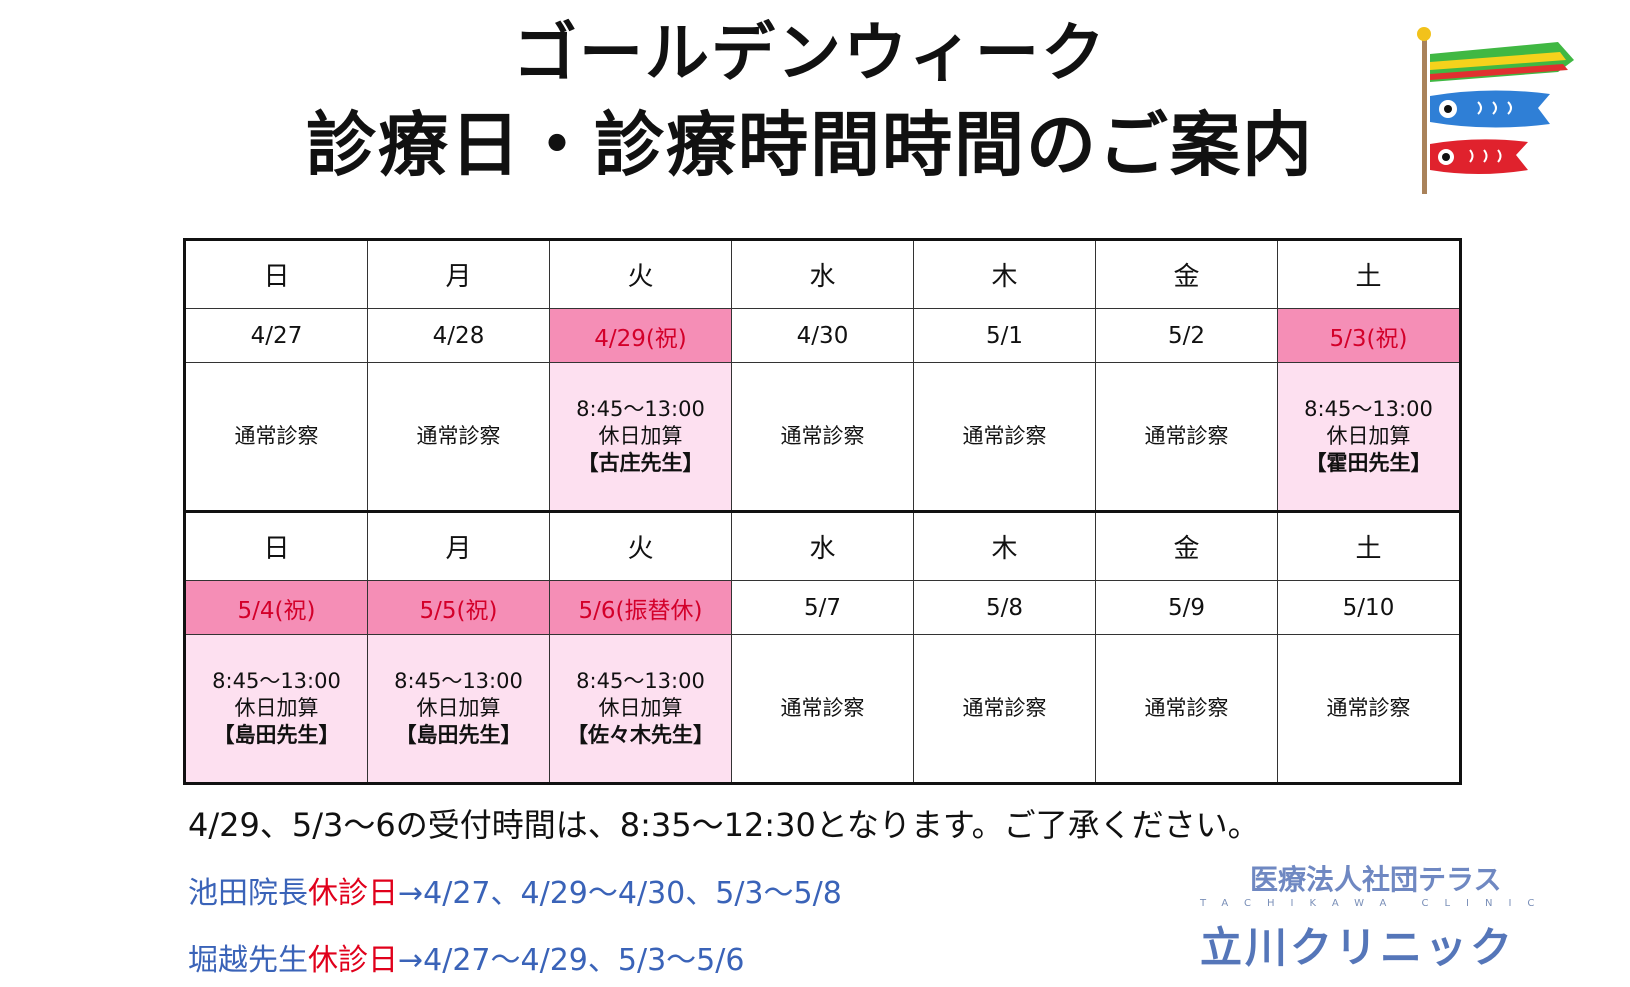 This screenshot has height=987, width=1630. What do you see at coordinates (640, 735) in the screenshot?
I see `doctor-name: 【佐々木先生】` at bounding box center [640, 735].